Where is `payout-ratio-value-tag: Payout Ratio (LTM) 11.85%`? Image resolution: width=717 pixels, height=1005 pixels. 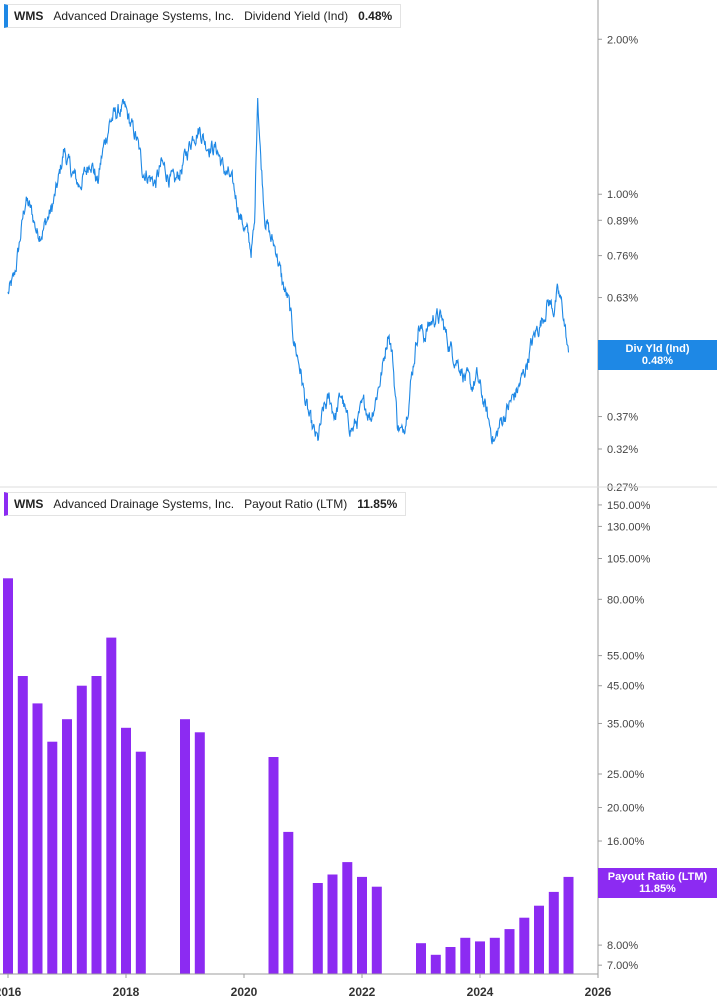
payout-ratio-value-tag: Payout Ratio (LTM) 11.85% is located at coordinates (657, 883).